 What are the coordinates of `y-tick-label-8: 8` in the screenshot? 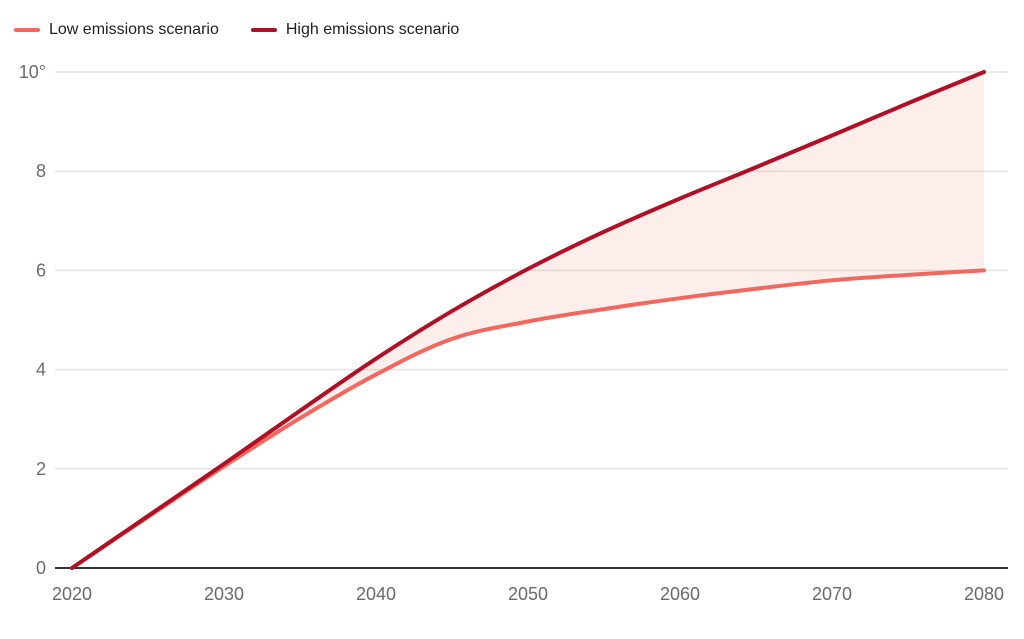 It's located at (41, 171).